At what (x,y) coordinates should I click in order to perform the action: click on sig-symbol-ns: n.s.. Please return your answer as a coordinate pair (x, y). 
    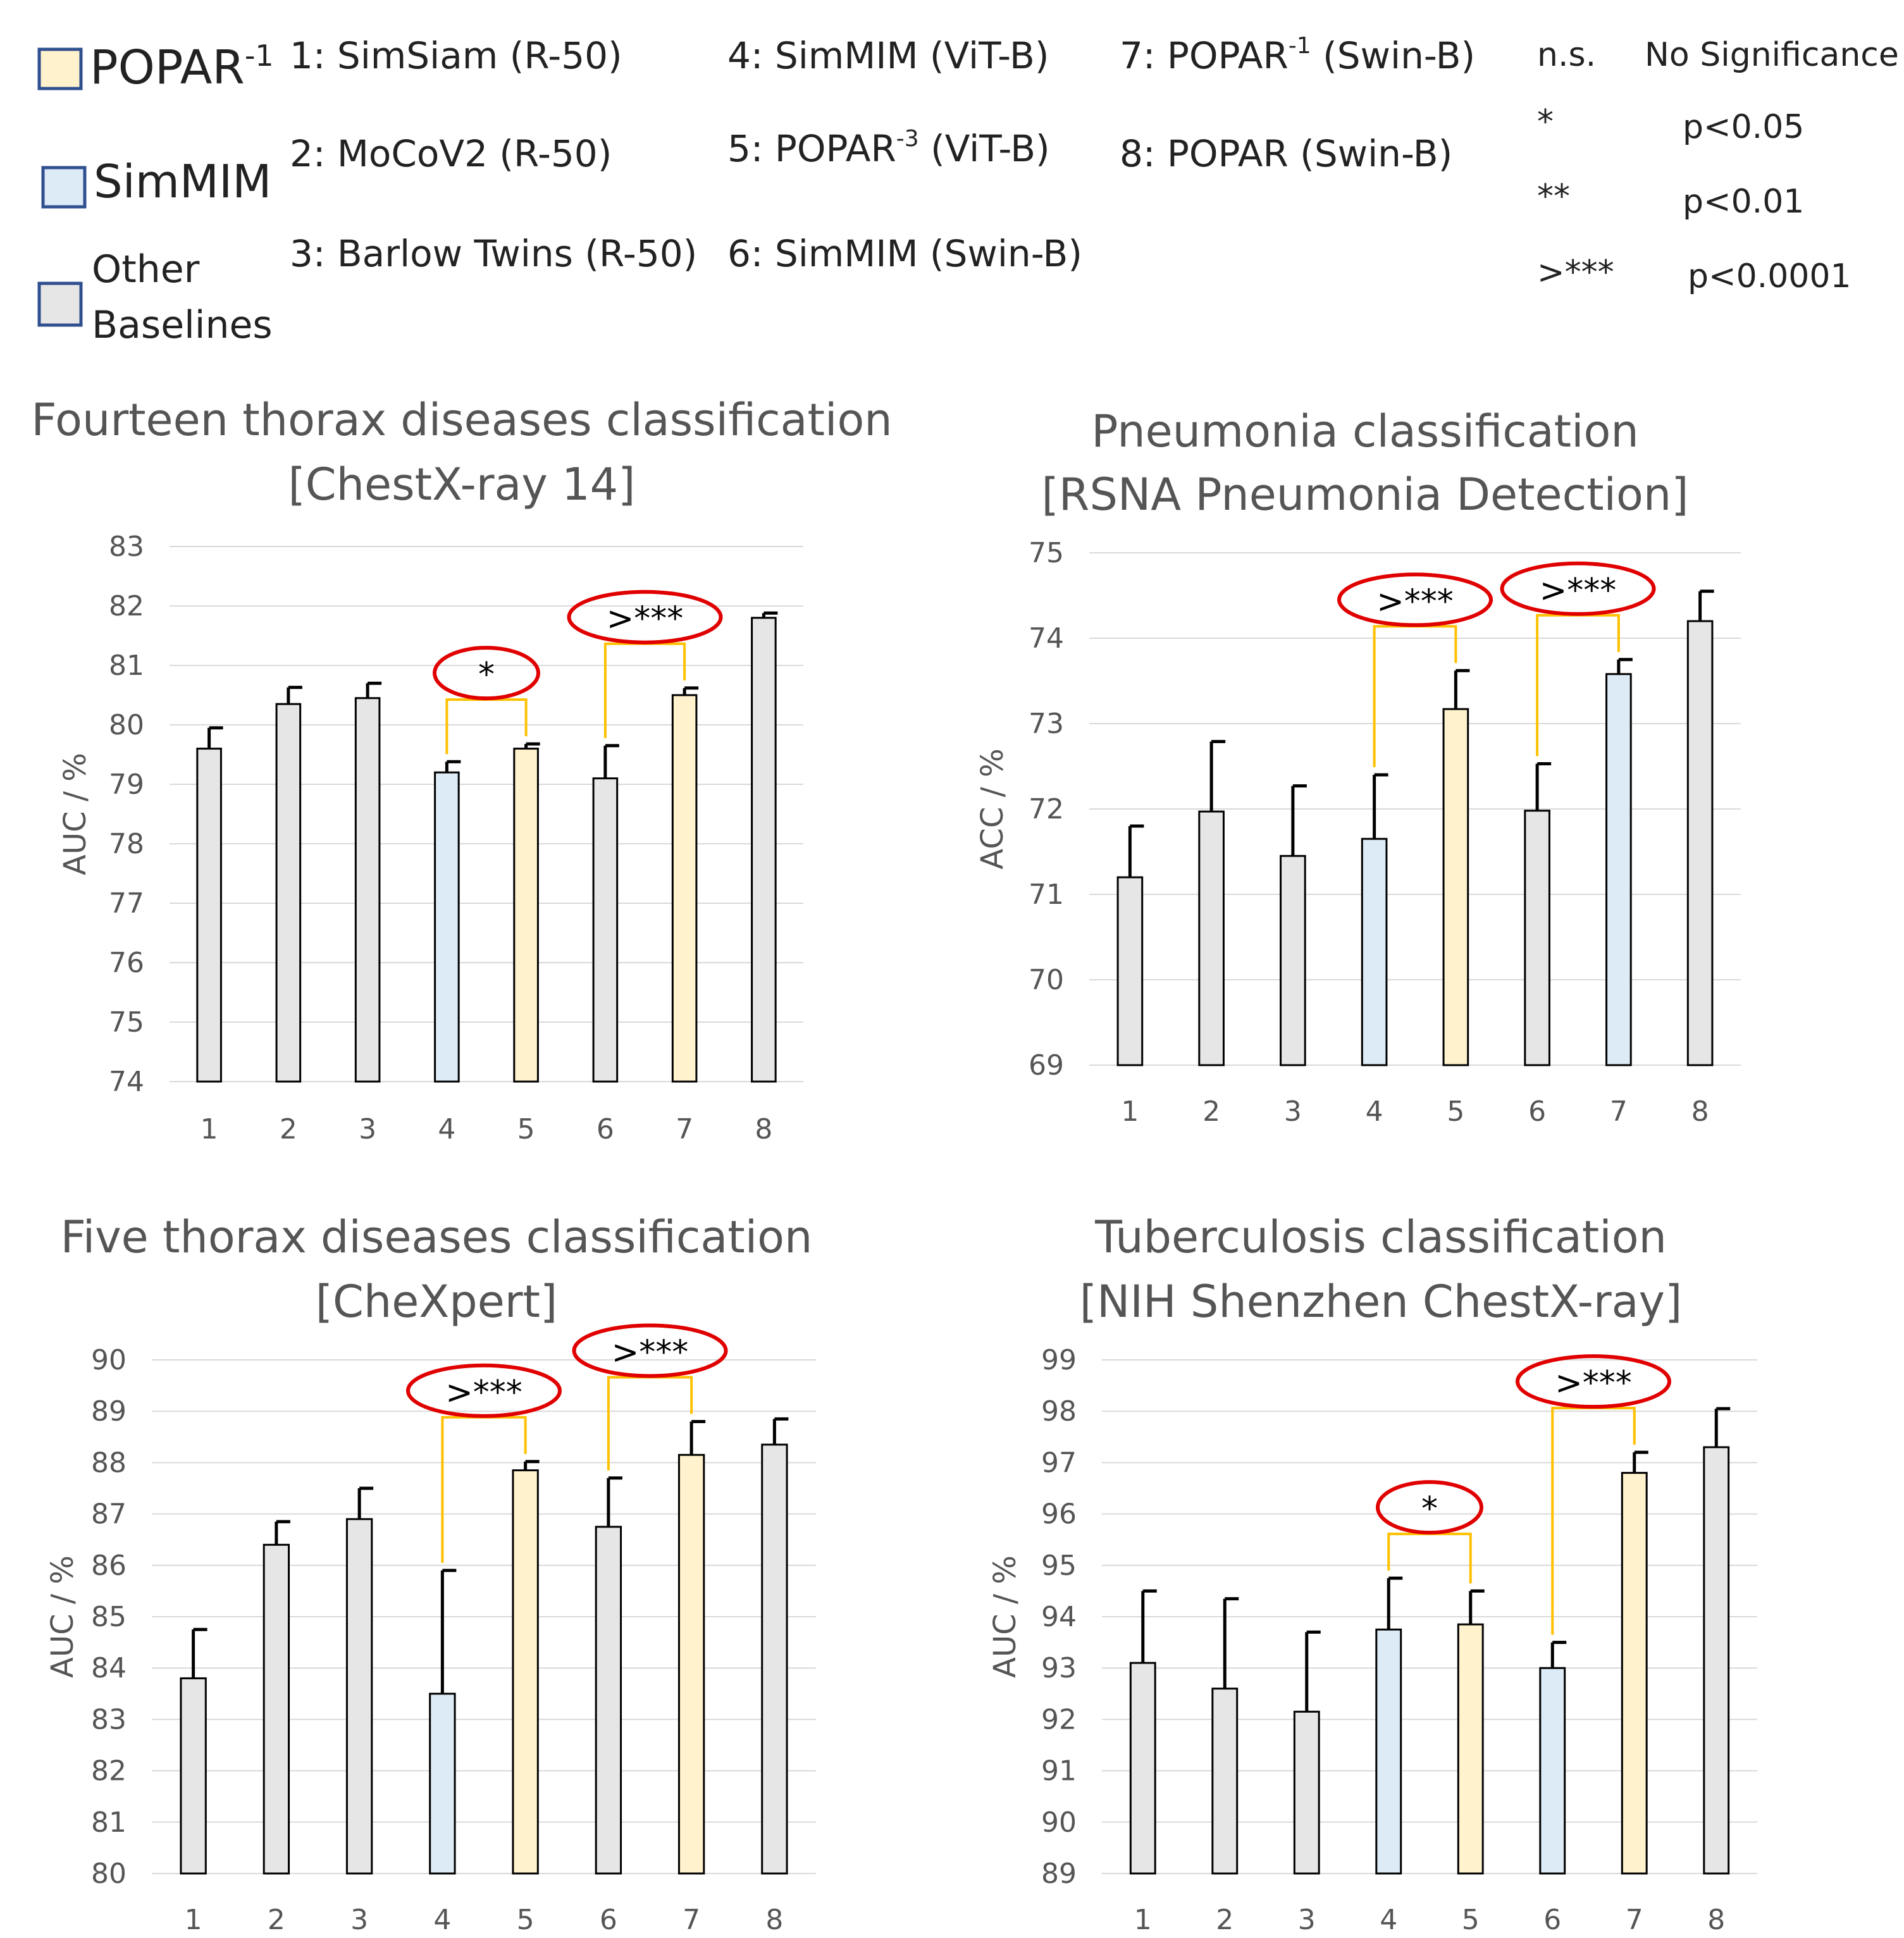
    Looking at the image, I should click on (1566, 55).